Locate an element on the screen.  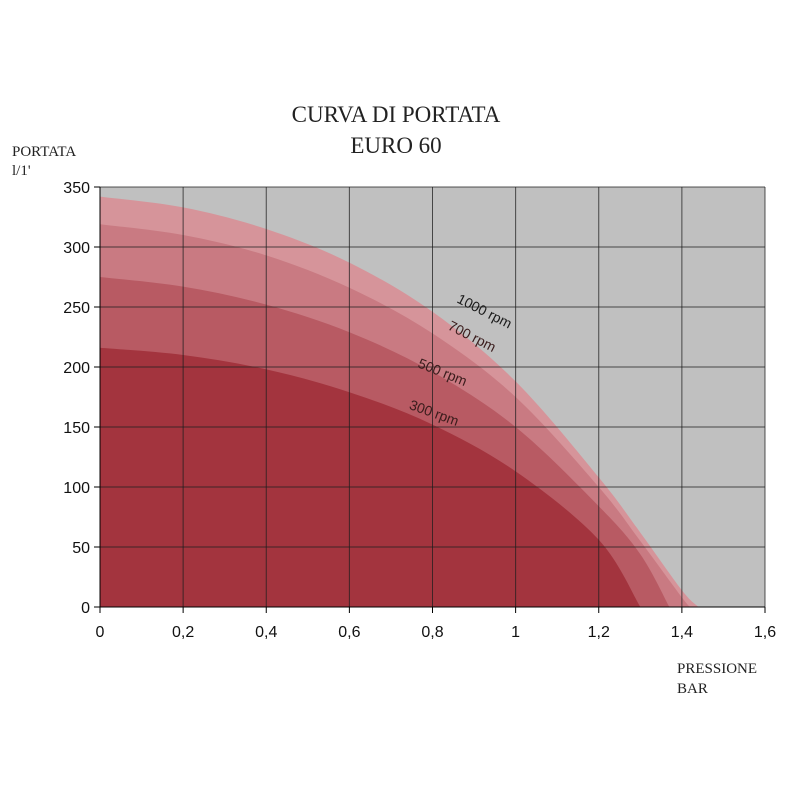
y-tick-label: 100 is located at coordinates (76, 488).